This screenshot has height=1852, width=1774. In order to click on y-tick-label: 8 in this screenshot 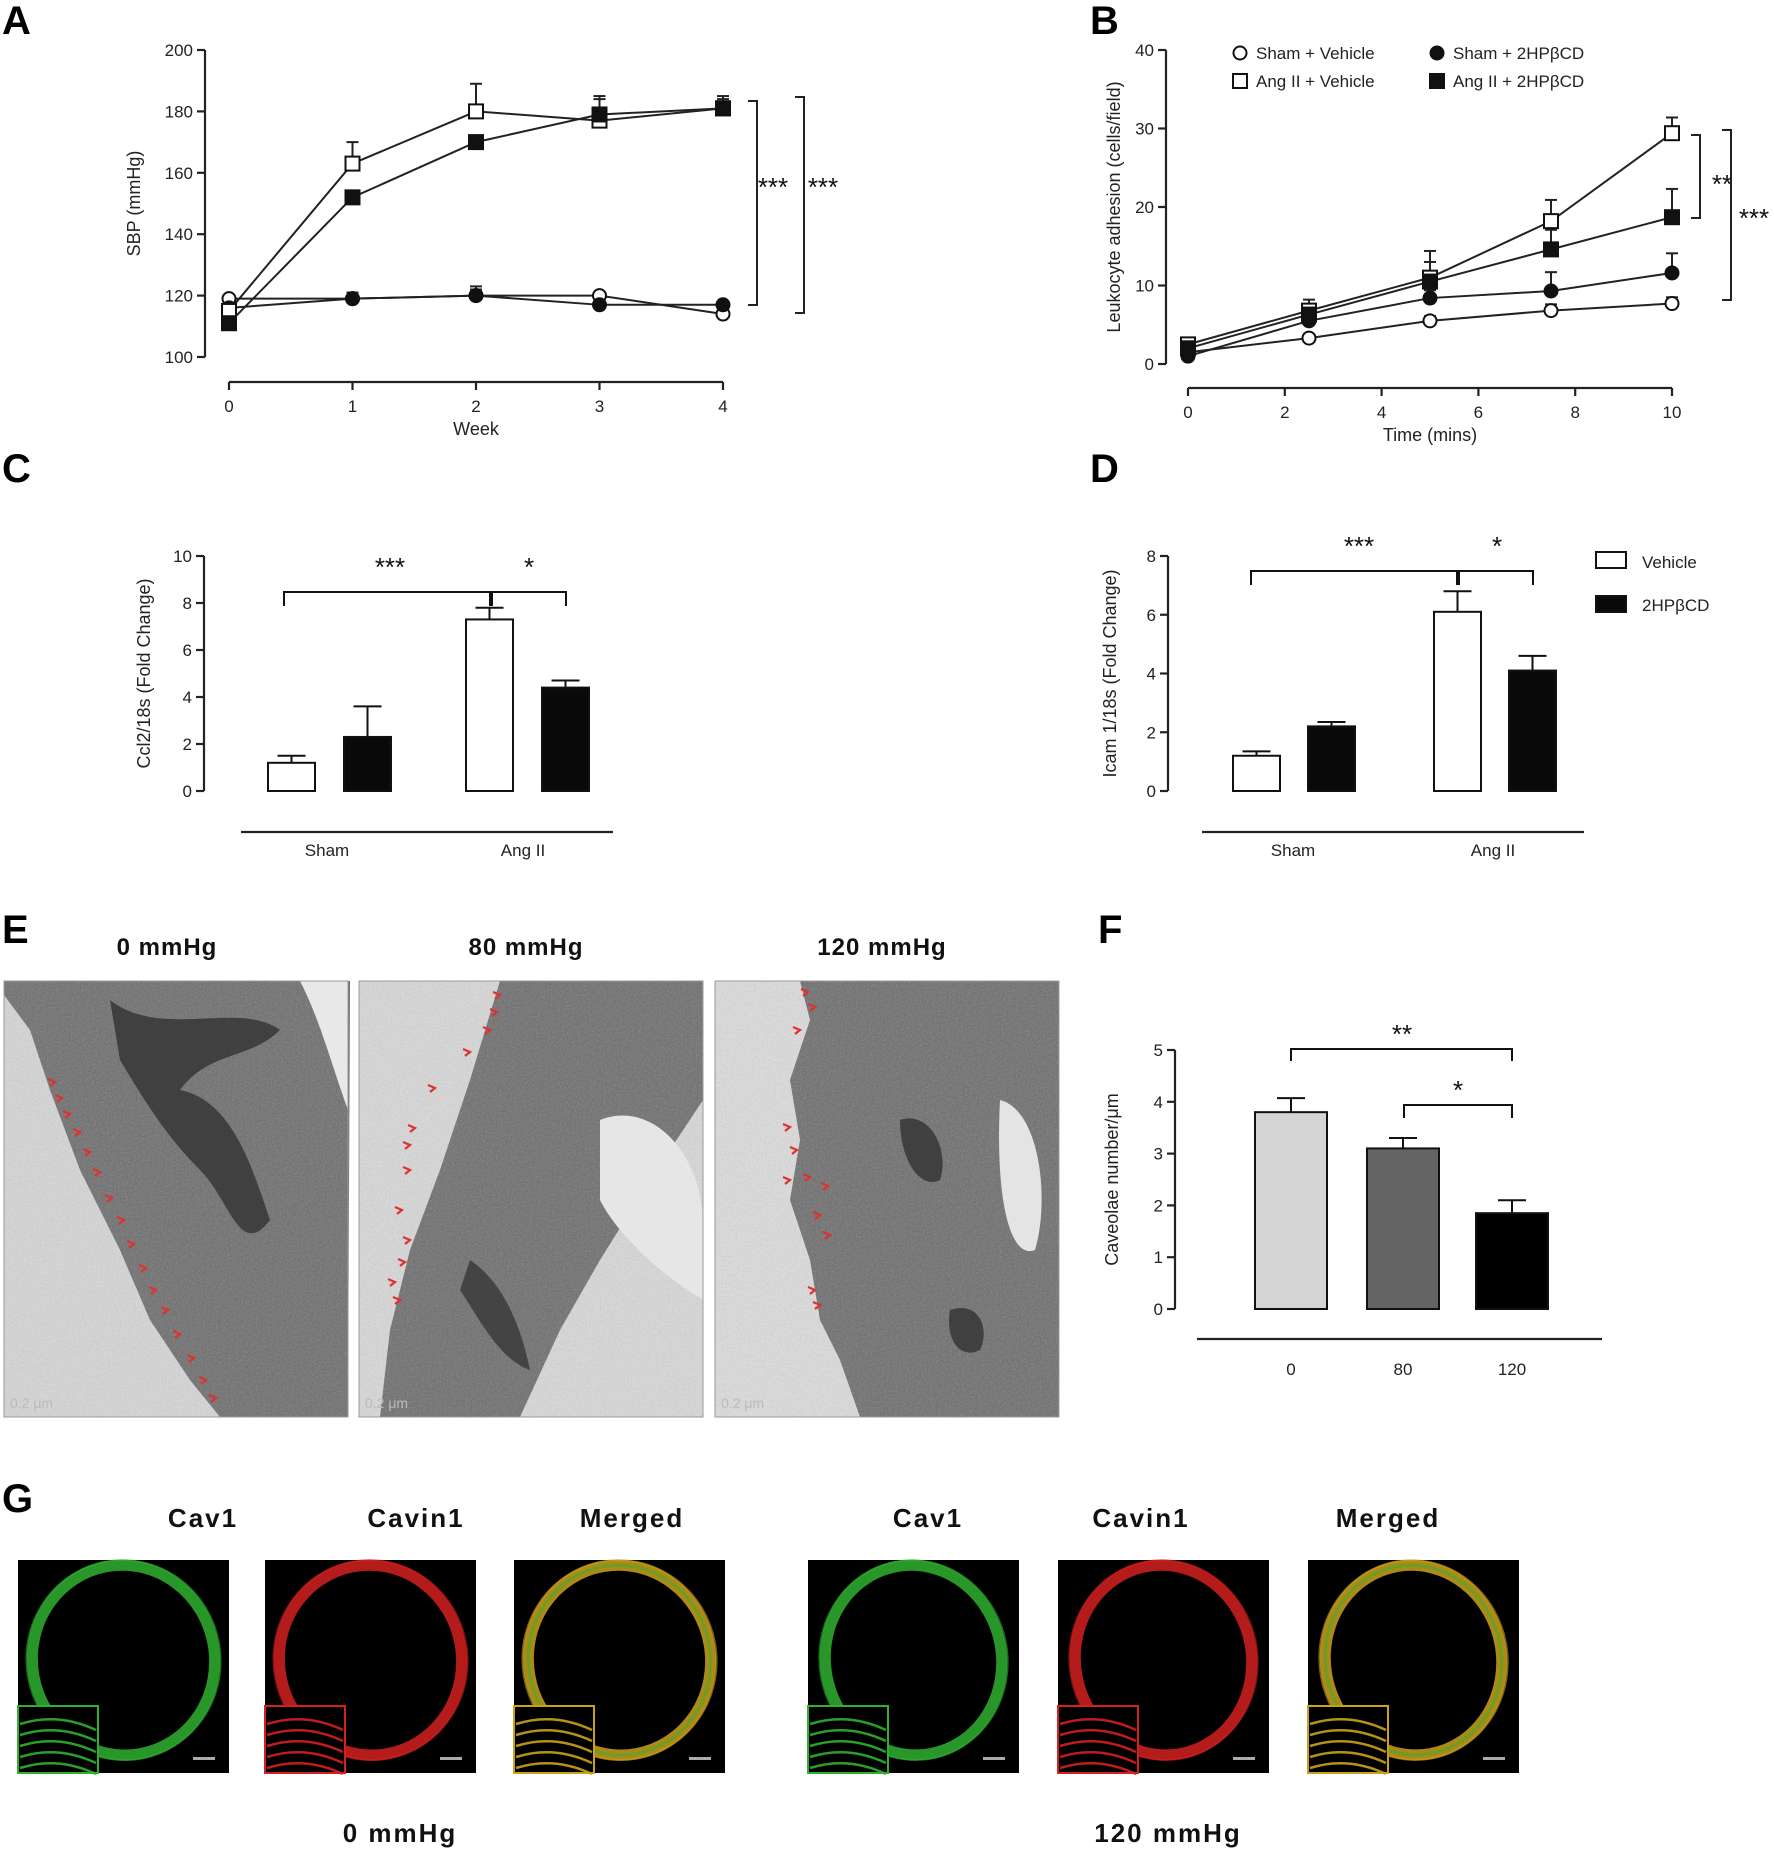, I will do `click(187, 603)`.